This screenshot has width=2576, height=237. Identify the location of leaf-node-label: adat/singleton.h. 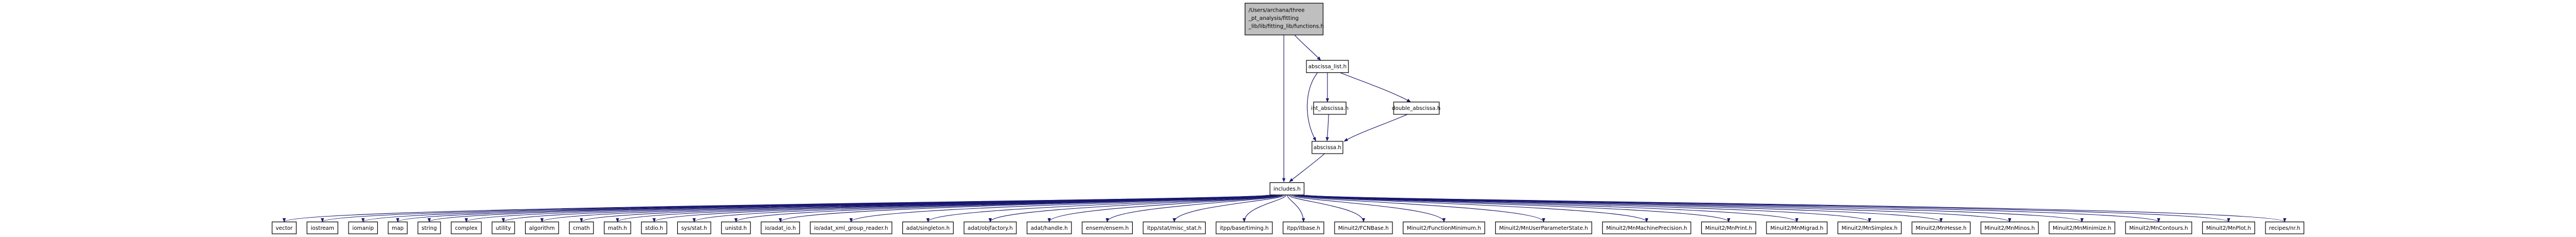
(928, 228).